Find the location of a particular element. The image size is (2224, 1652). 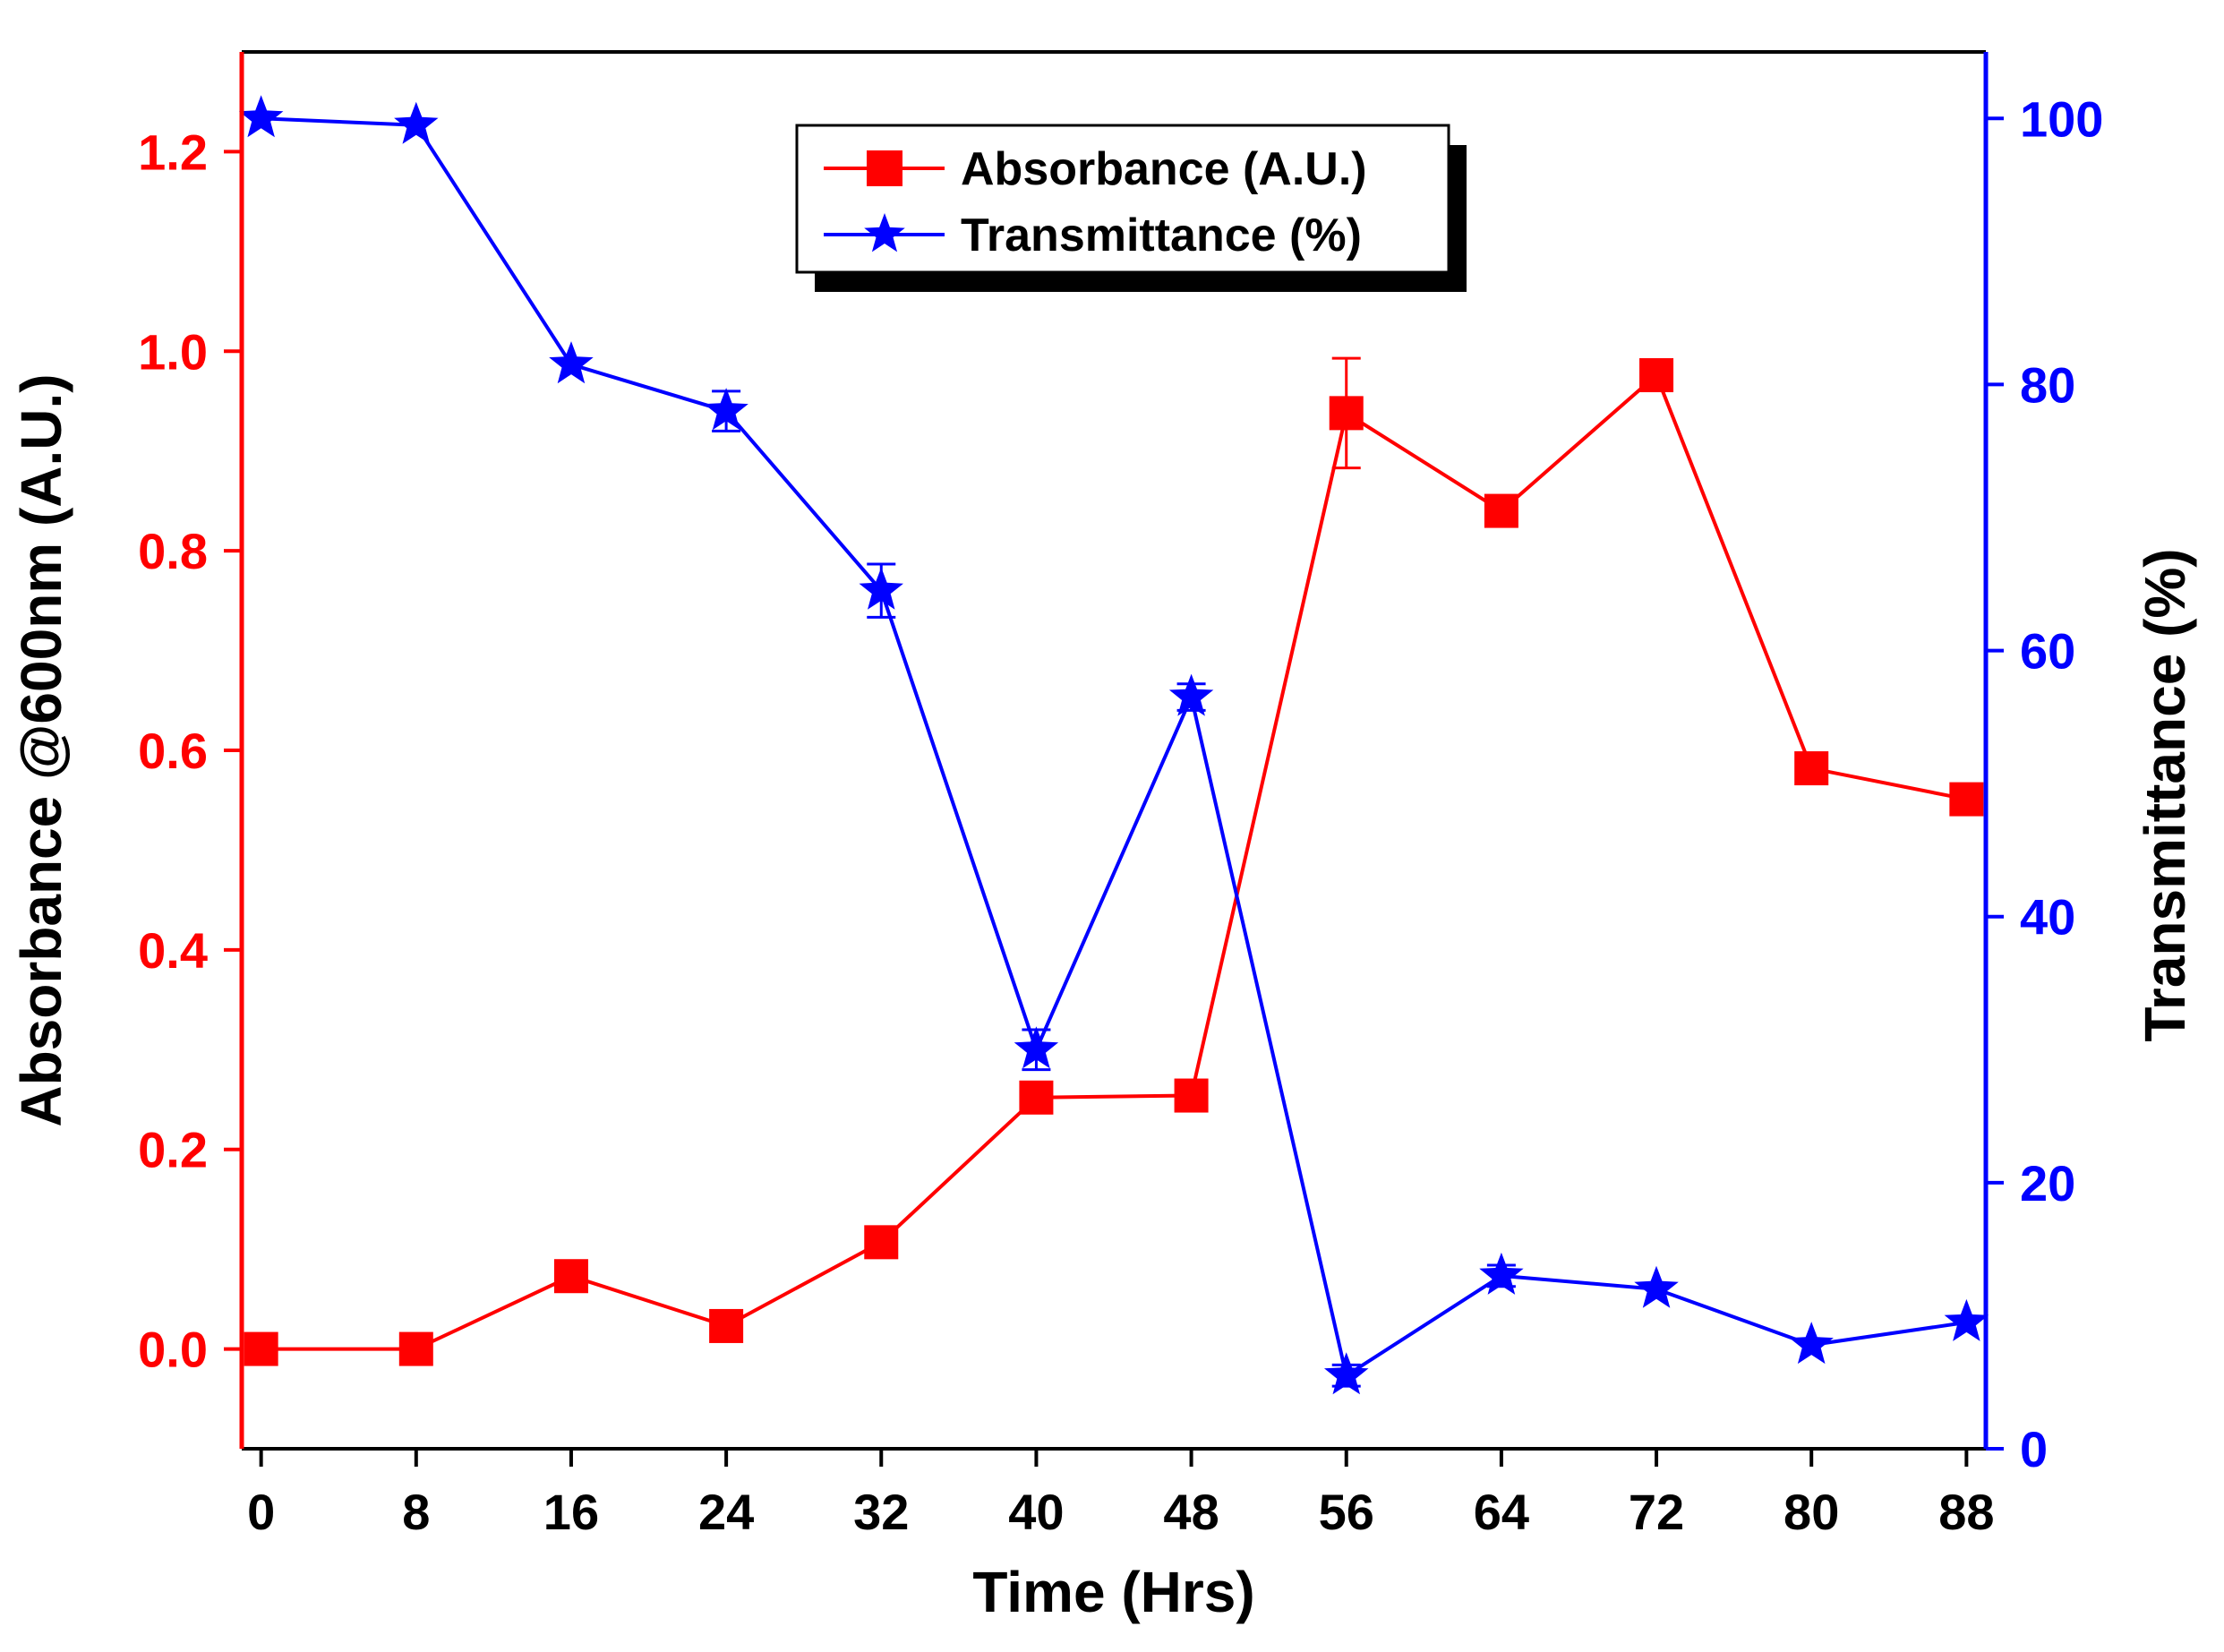

x-tick-label: 24 is located at coordinates (726, 1512).